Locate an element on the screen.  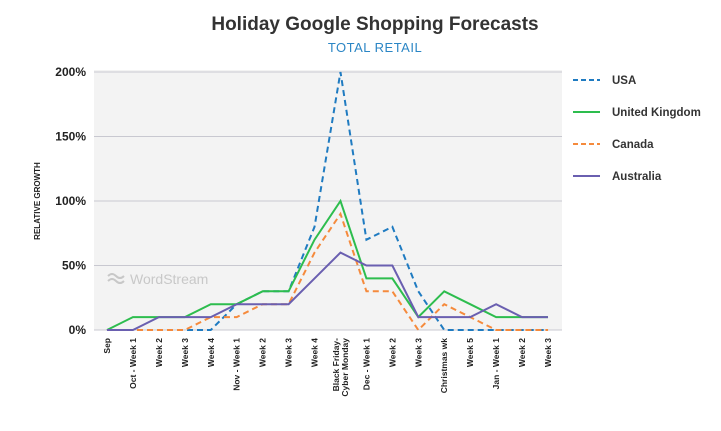
legend-label: United Kingdom is located at coordinates (656, 113).